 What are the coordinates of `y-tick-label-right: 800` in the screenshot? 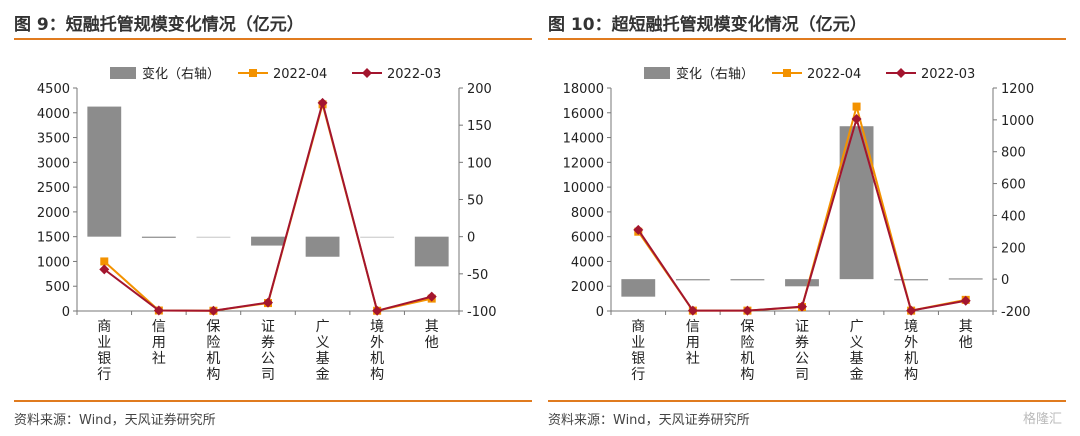 It's located at (1013, 153).